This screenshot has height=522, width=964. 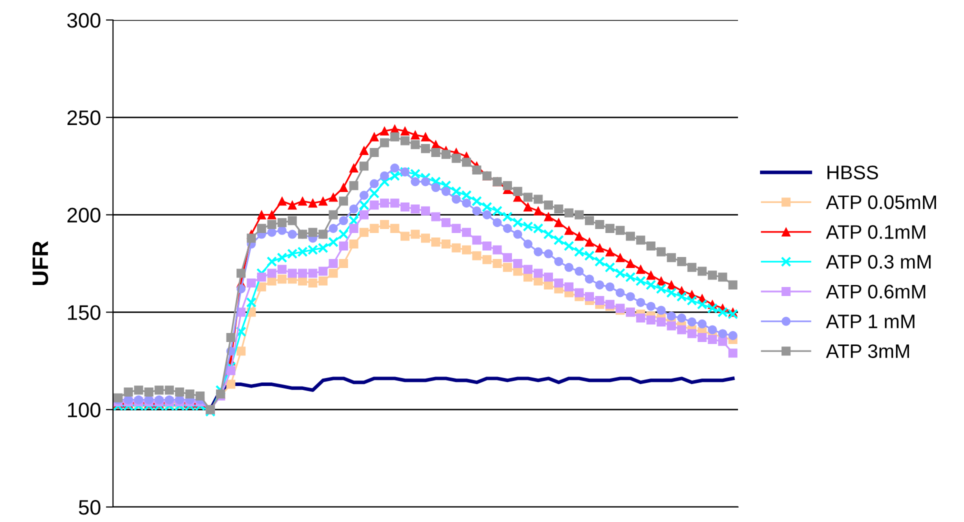 I want to click on y-tick-label: 150, so click(x=84, y=312).